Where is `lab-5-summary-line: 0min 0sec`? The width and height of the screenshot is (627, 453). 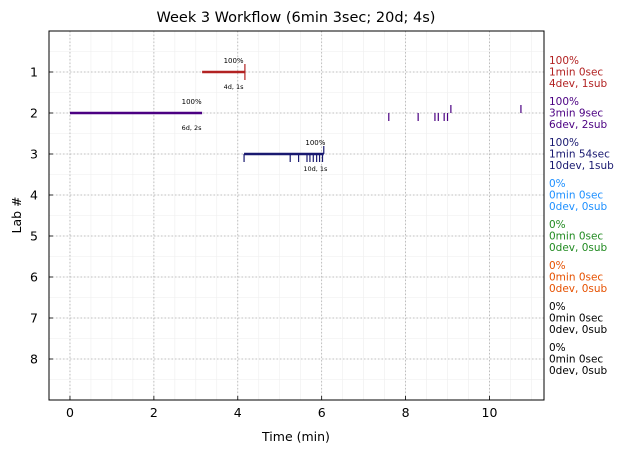 lab-5-summary-line: 0min 0sec is located at coordinates (576, 237).